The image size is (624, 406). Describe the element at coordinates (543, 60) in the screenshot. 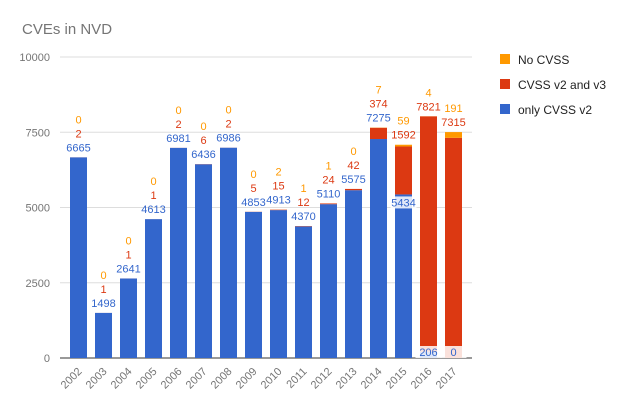

I see `legend-label: No CVSS` at that location.